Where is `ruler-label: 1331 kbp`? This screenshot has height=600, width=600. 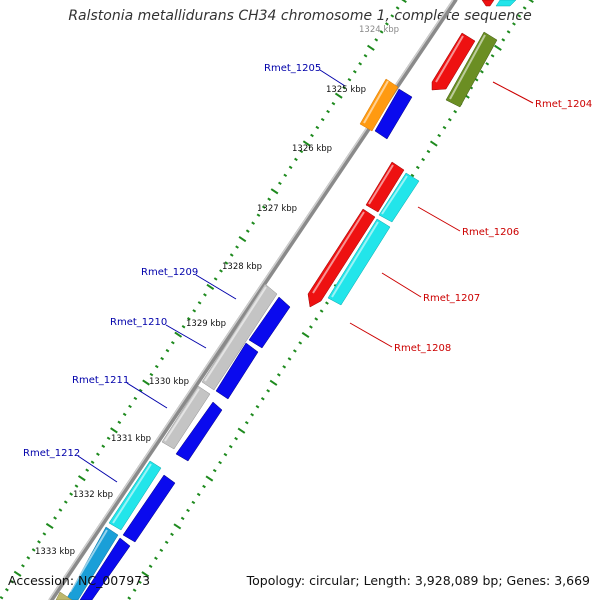 ruler-label: 1331 kbp is located at coordinates (131, 439).